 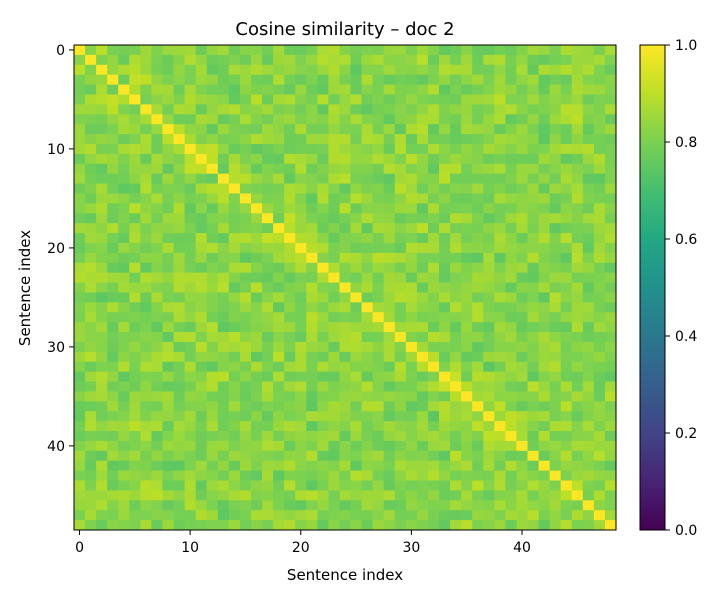 I want to click on x-tick-label: 10, so click(x=190, y=548).